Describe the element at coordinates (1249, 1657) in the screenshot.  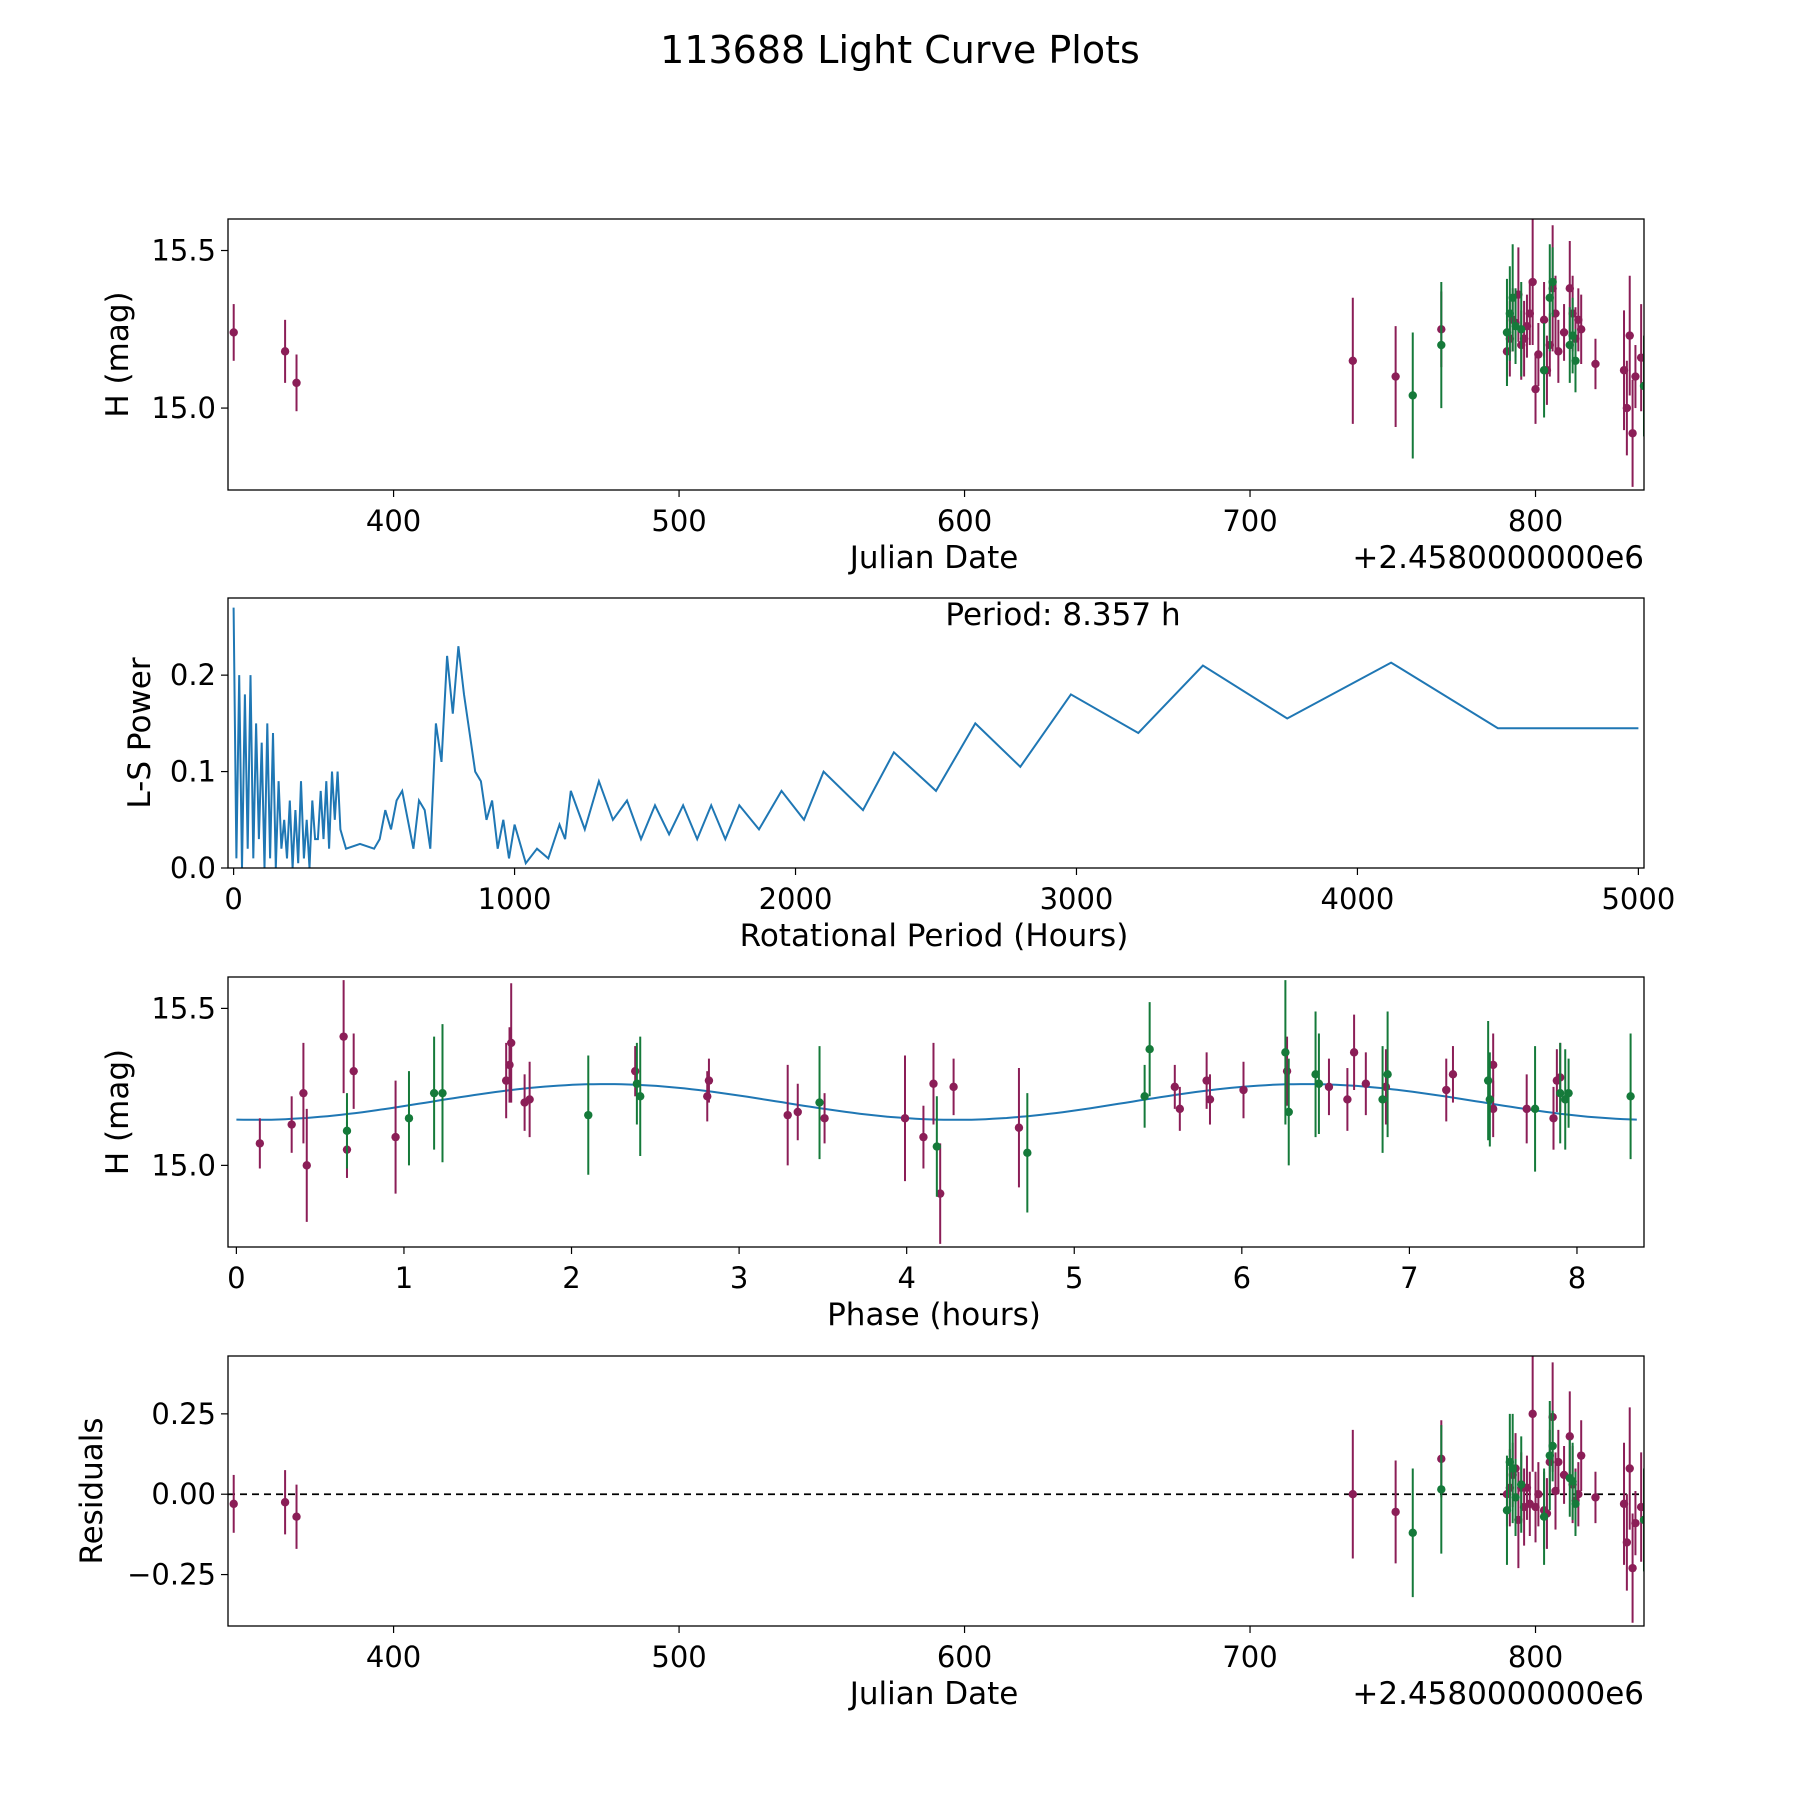
I see `x-tick-label: 700` at that location.